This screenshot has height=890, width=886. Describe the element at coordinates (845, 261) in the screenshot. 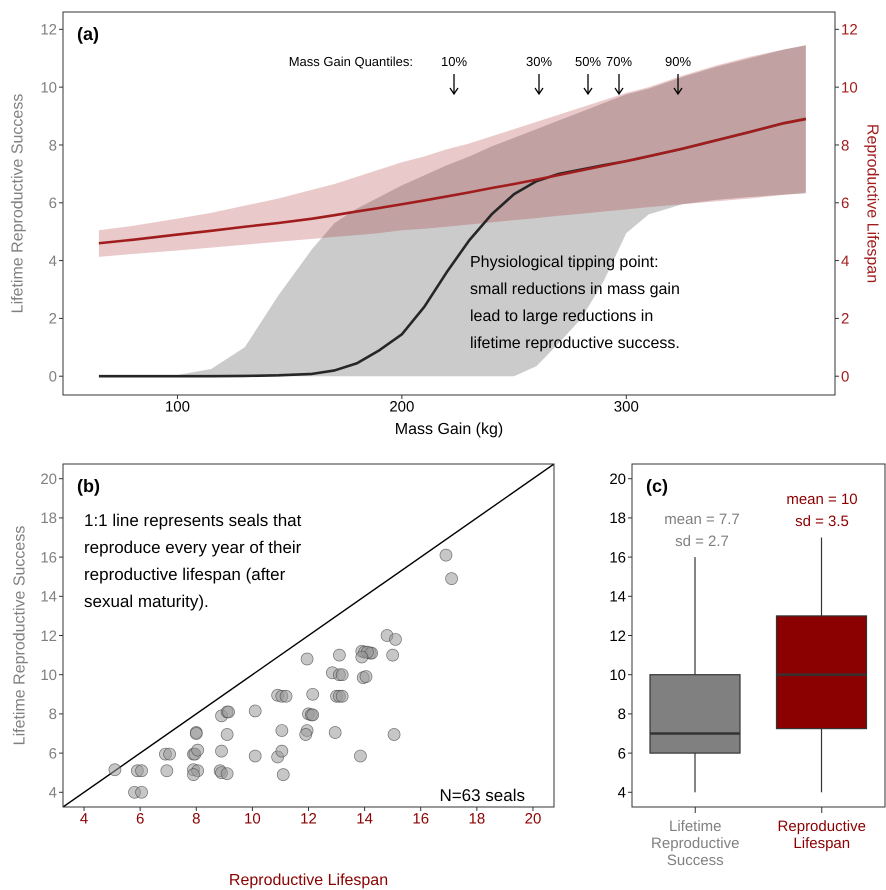

I see `y2-tick-label: 4` at that location.